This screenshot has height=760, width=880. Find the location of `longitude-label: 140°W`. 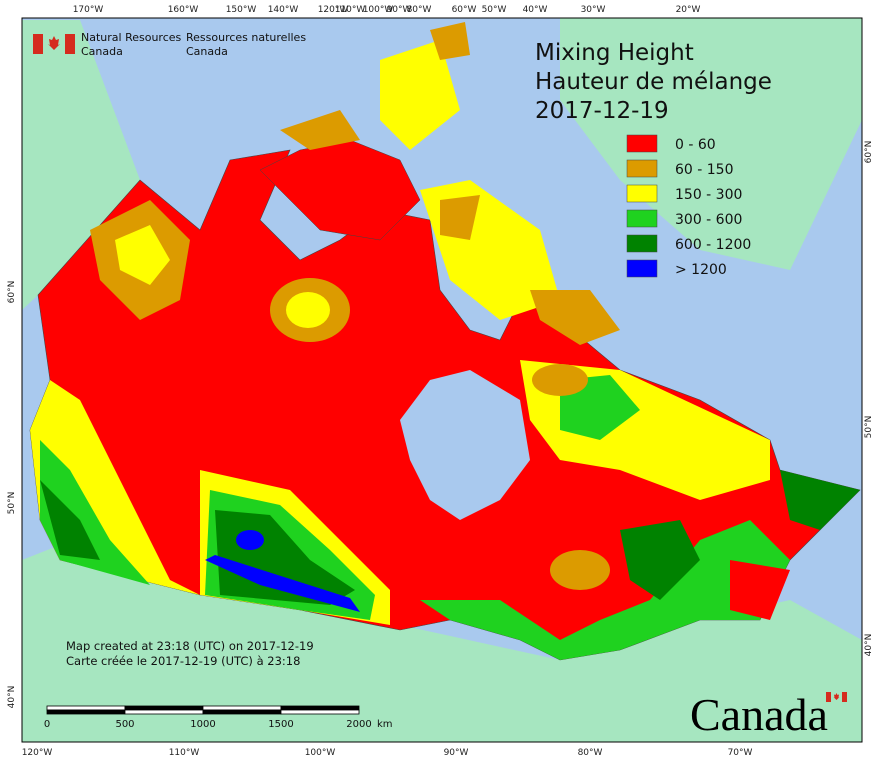

longitude-label: 140°W is located at coordinates (283, 10).